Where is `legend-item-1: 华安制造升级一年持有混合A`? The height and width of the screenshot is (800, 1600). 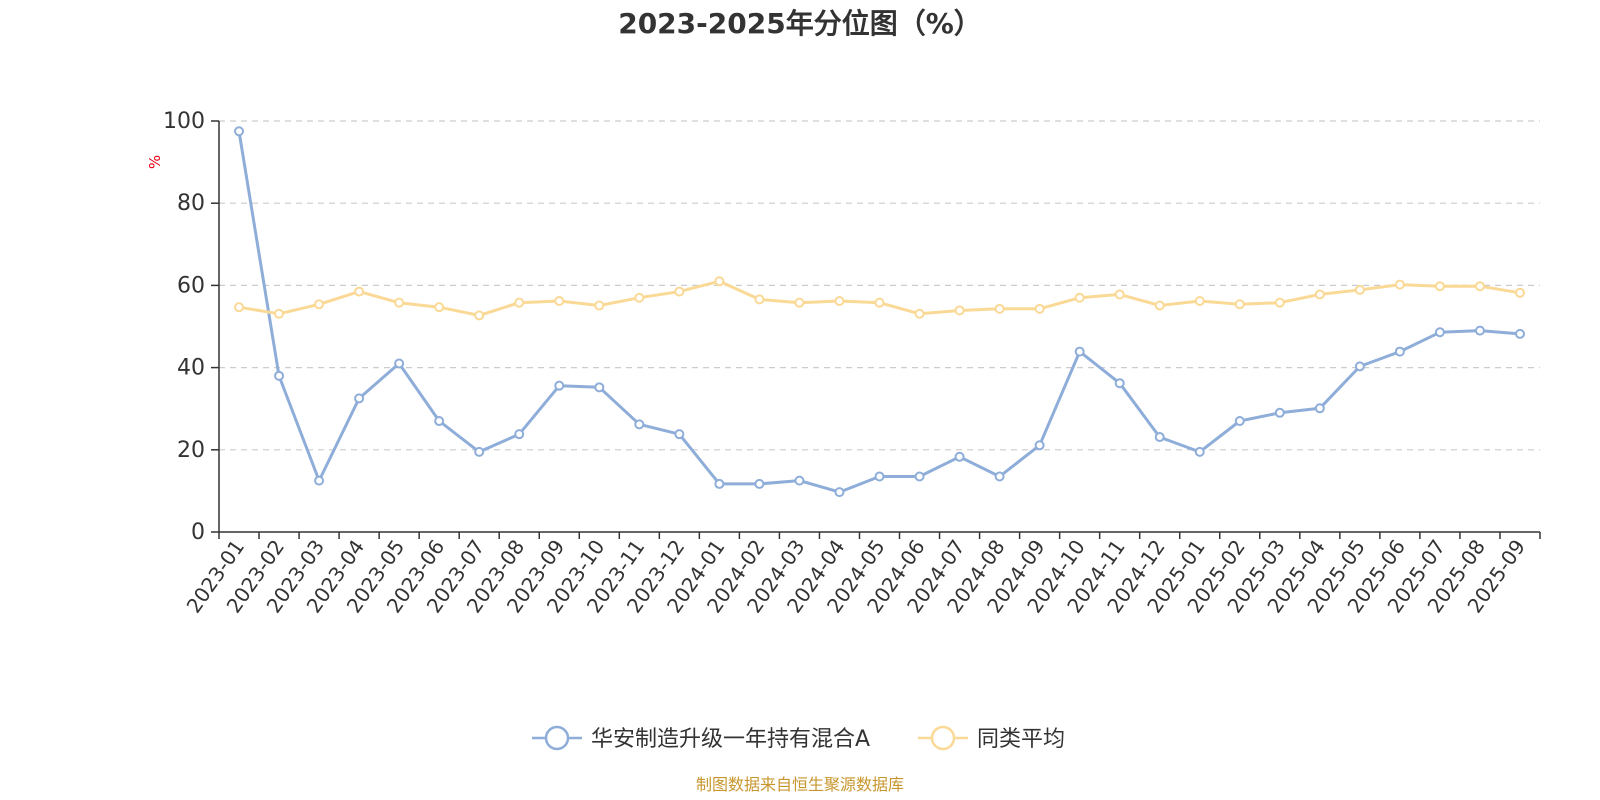 legend-item-1: 华安制造升级一年持有混合A is located at coordinates (701, 738).